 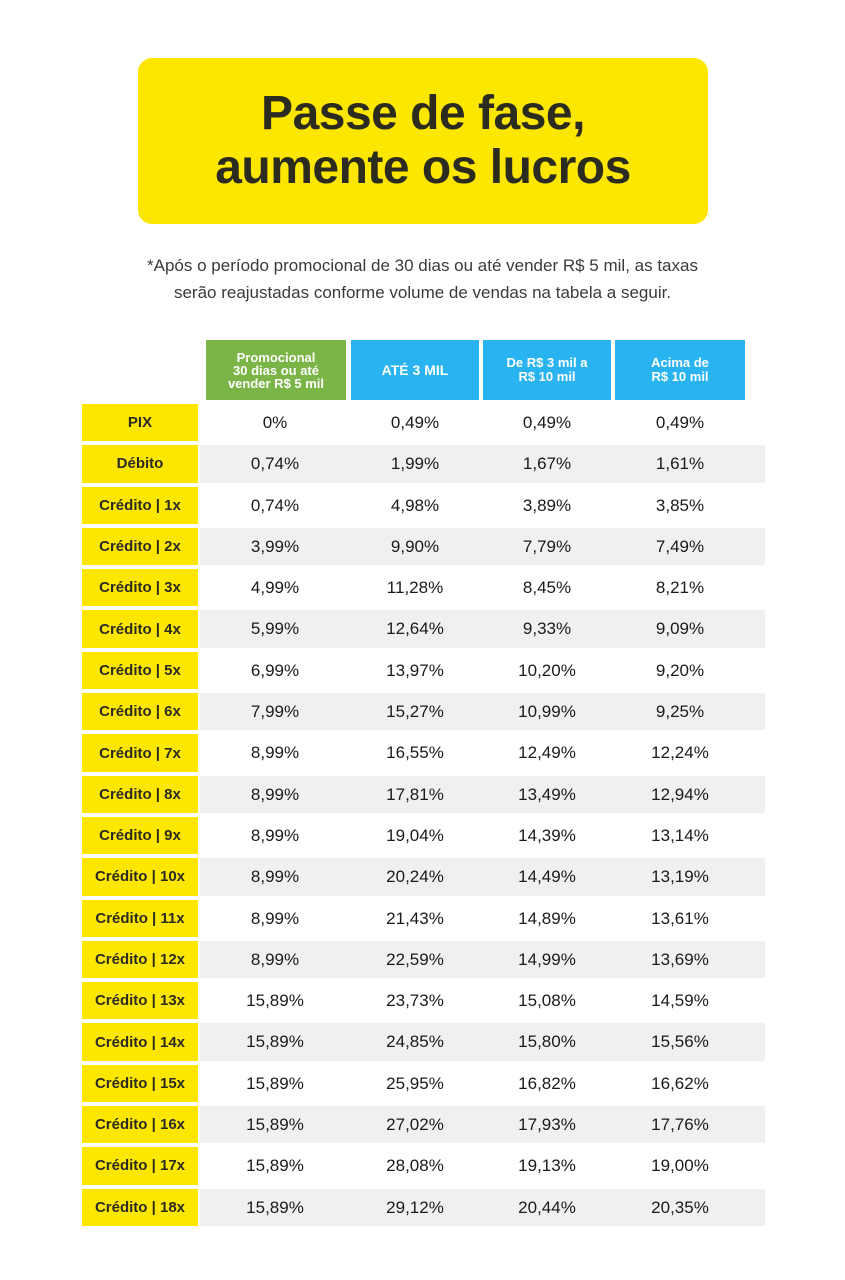 I want to click on header-tier1-label: ATÉ 3 MIL, so click(x=415, y=370).